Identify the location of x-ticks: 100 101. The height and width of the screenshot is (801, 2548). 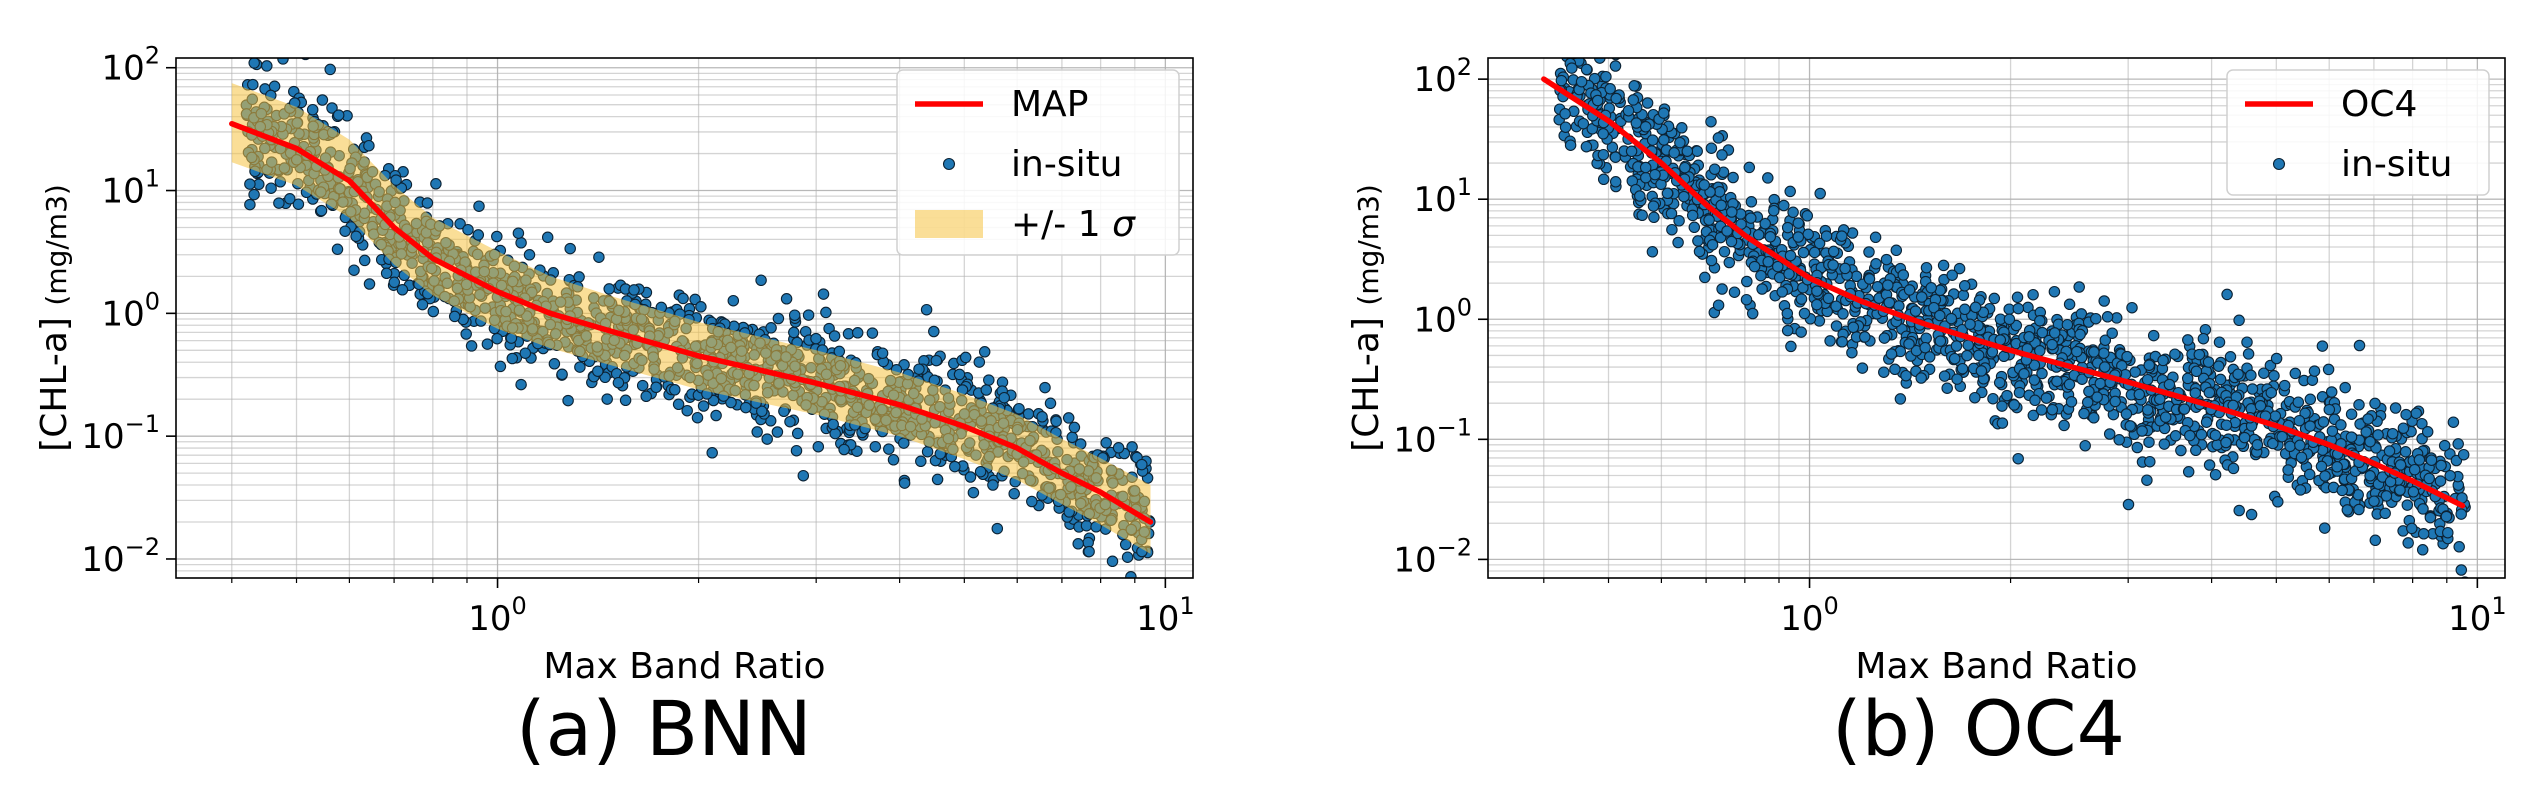
(713, 608).